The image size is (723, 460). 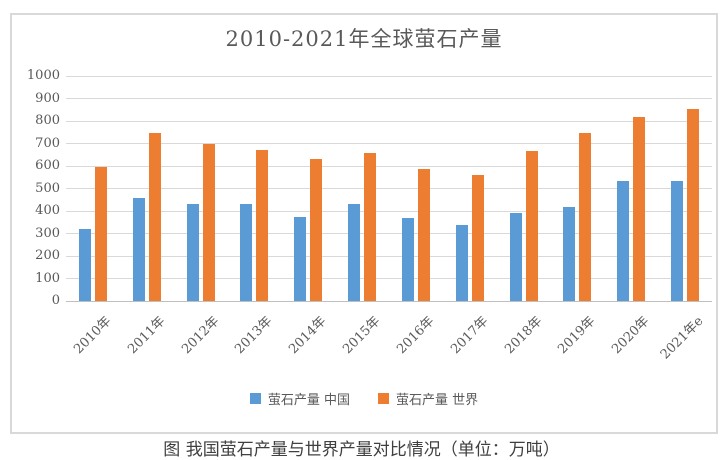 I want to click on x-axis-tick-label: 2021年e, so click(x=682, y=338).